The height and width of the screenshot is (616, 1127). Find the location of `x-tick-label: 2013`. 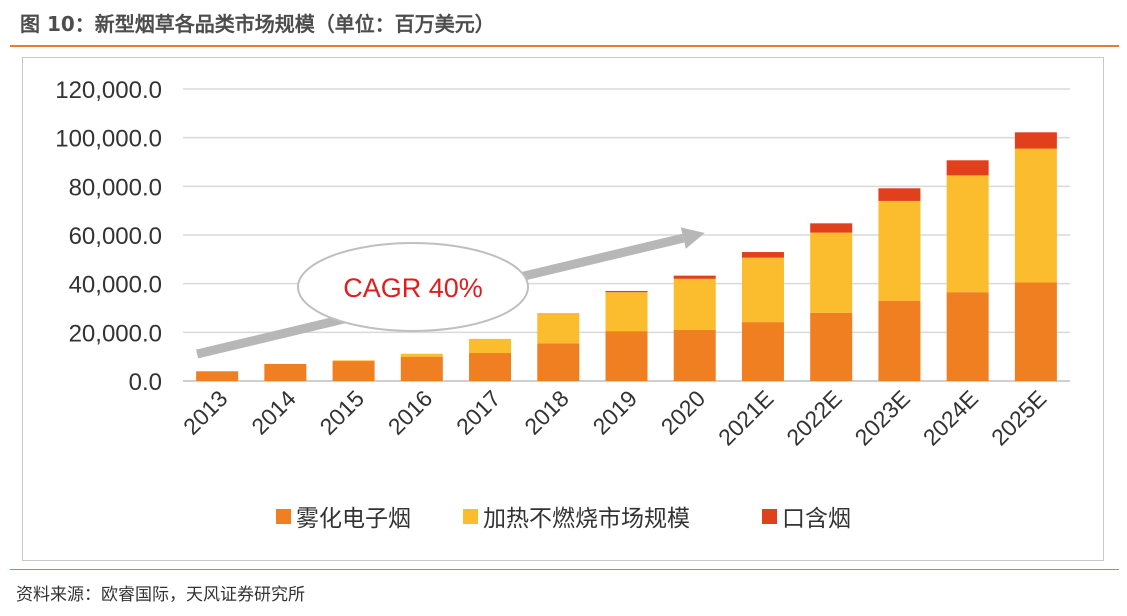

x-tick-label: 2013 is located at coordinates (205, 412).